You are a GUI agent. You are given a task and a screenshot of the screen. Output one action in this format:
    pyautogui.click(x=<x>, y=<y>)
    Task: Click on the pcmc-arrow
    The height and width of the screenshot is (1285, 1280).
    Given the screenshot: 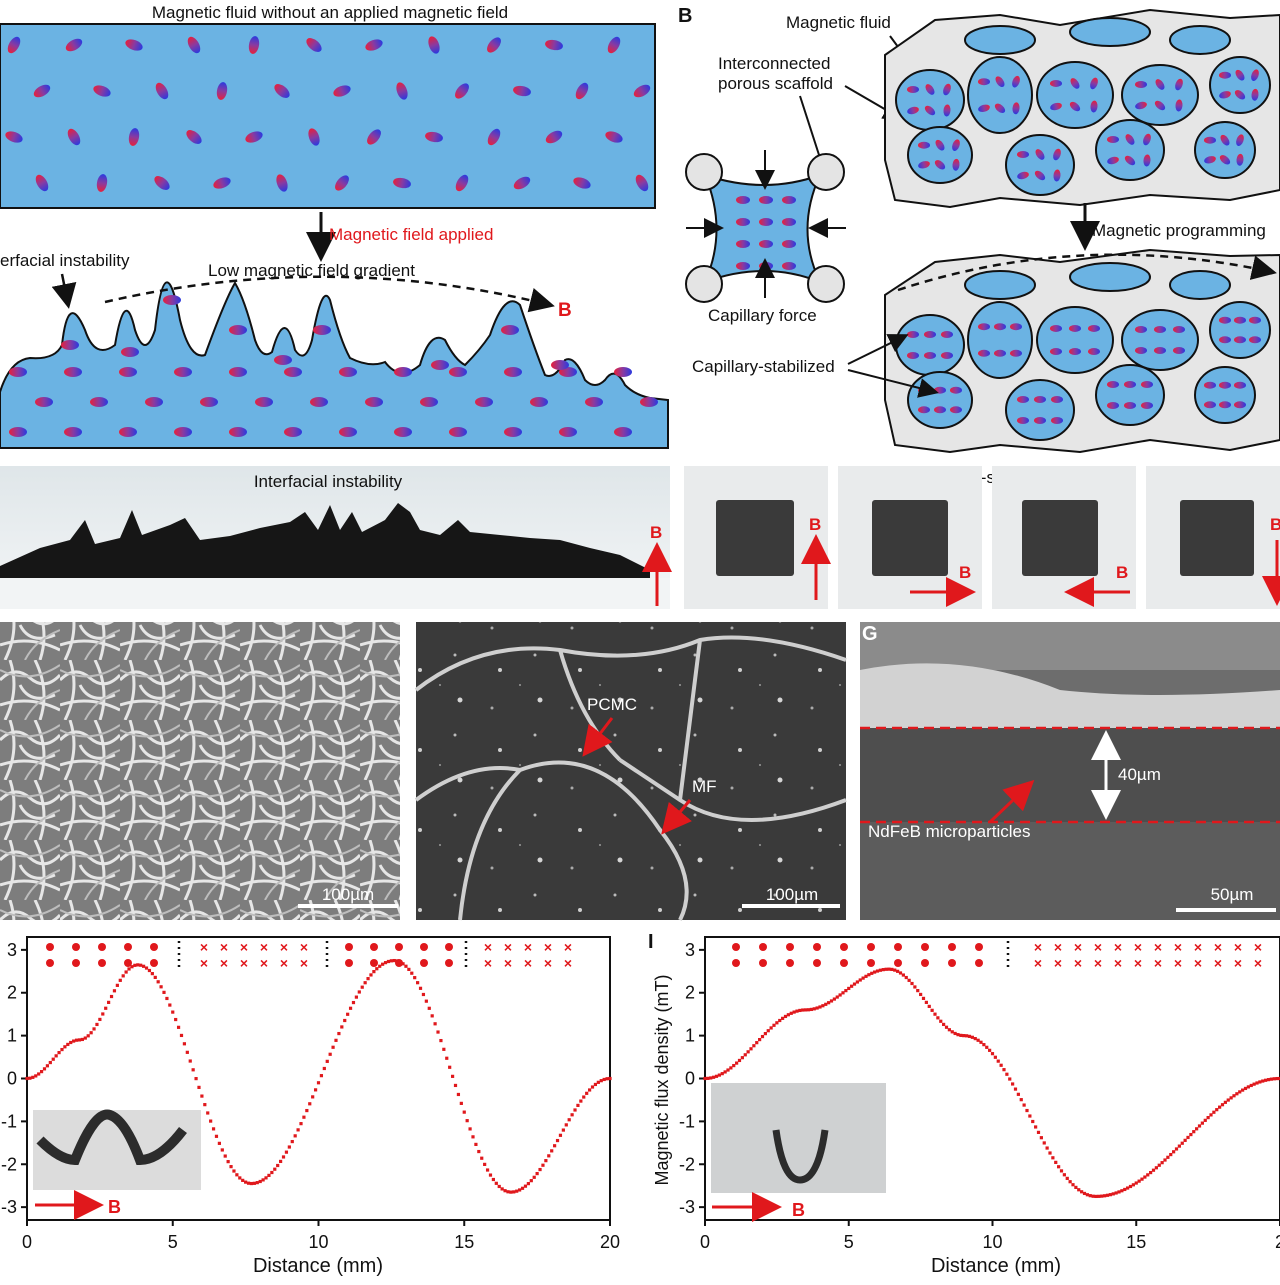 What is the action you would take?
    pyautogui.click(x=598, y=737)
    